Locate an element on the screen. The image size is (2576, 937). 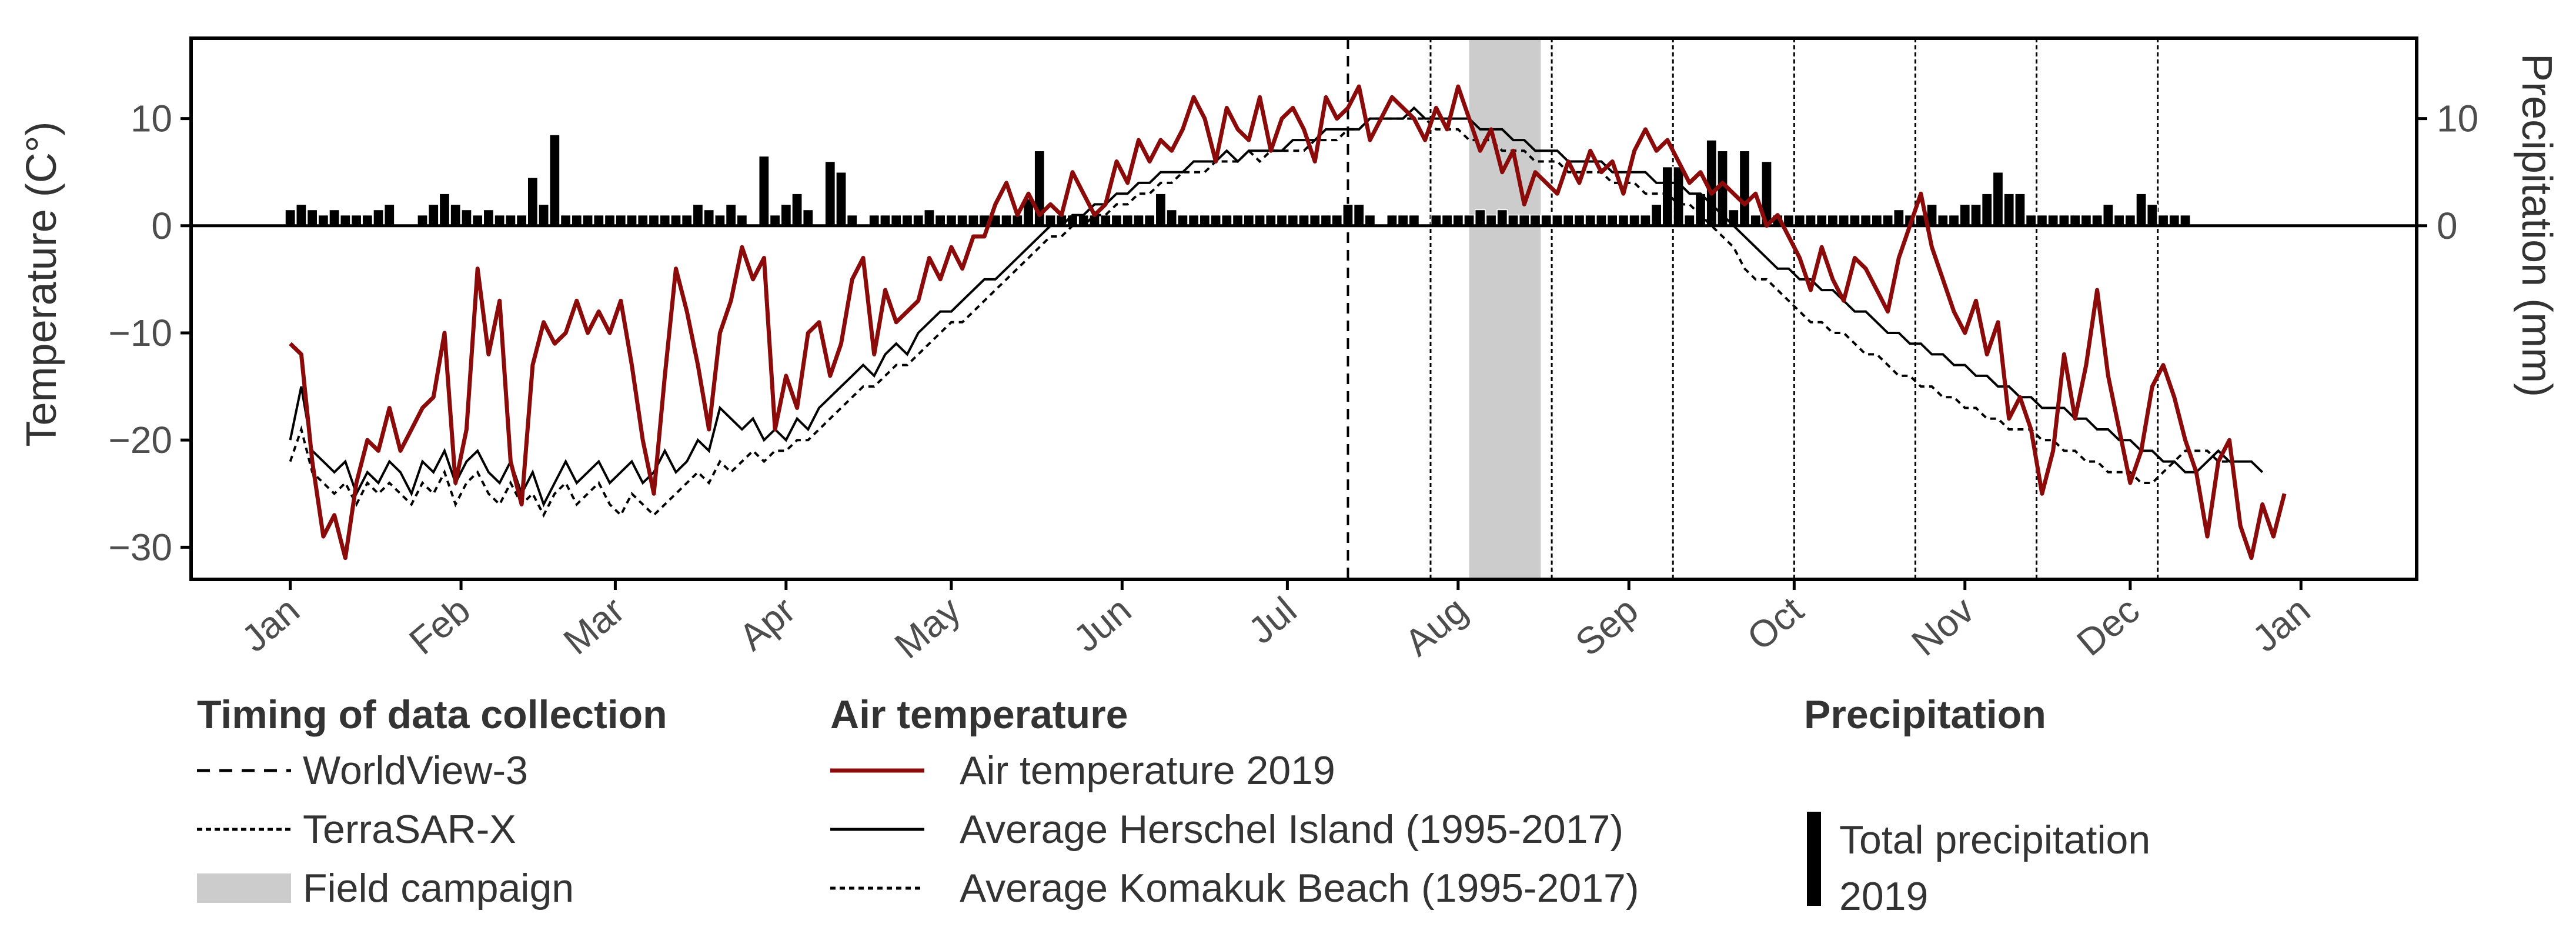
legend-label-air2019: Air temperature 2019 is located at coordinates (1147, 770).